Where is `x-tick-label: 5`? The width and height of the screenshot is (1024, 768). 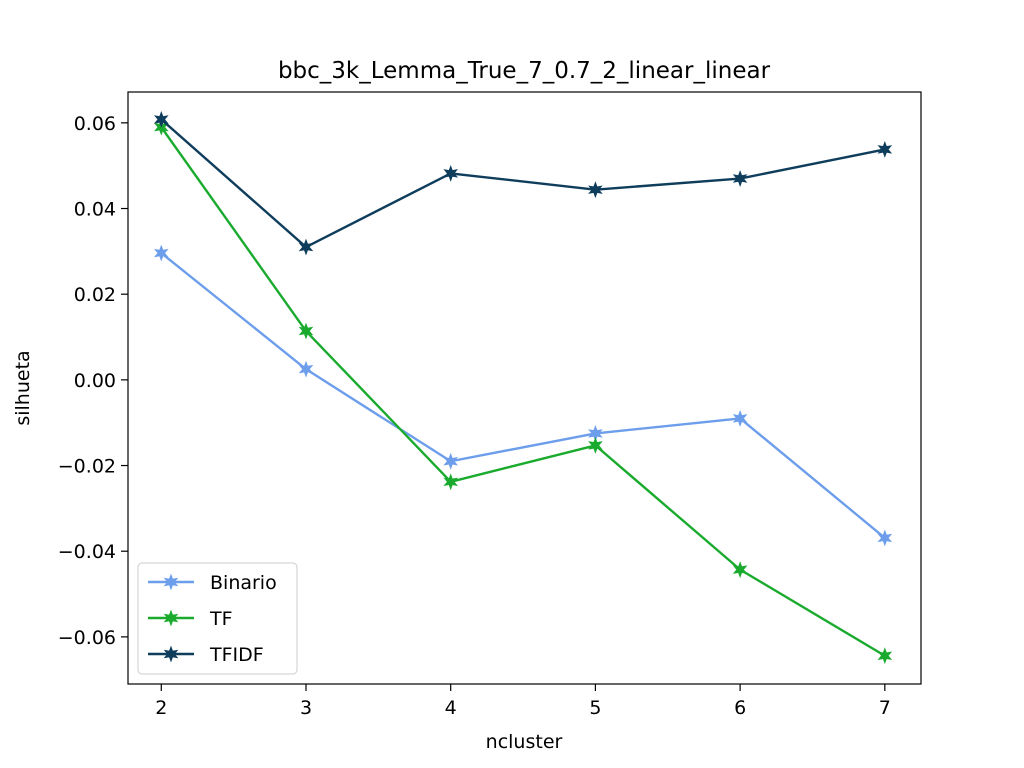 x-tick-label: 5 is located at coordinates (595, 708).